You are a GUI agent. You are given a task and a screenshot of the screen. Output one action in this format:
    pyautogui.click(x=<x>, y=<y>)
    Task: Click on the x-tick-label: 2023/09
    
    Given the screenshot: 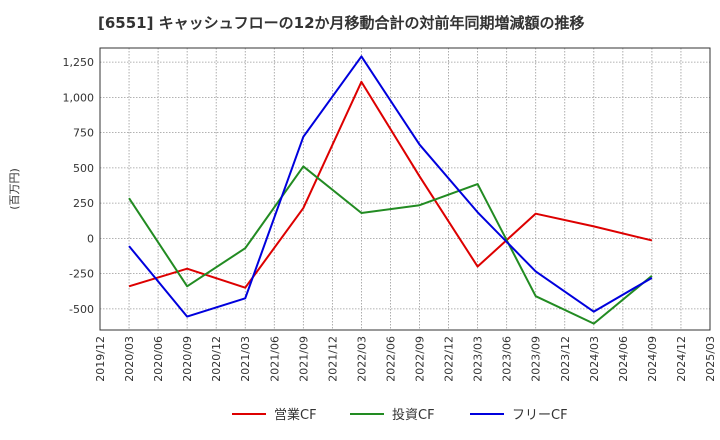 What is the action you would take?
    pyautogui.click(x=536, y=359)
    